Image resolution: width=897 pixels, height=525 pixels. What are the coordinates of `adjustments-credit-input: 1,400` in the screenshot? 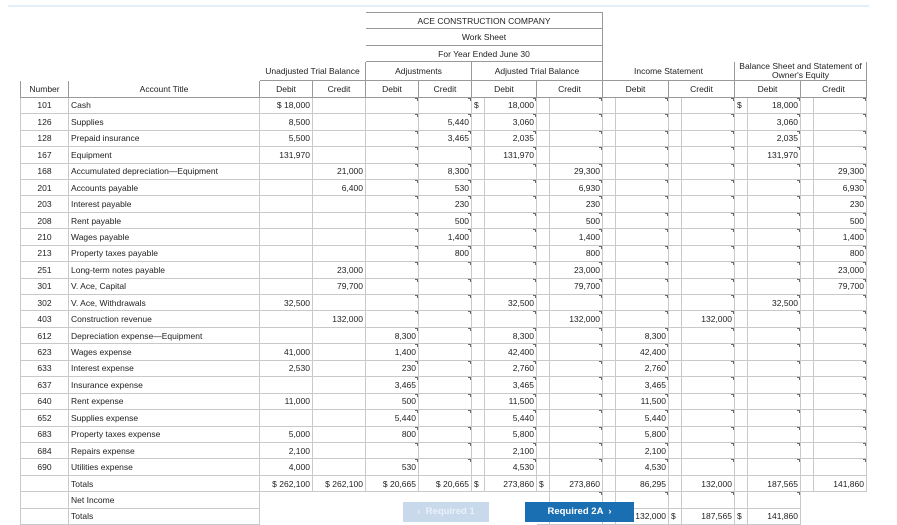 It's located at (445, 237).